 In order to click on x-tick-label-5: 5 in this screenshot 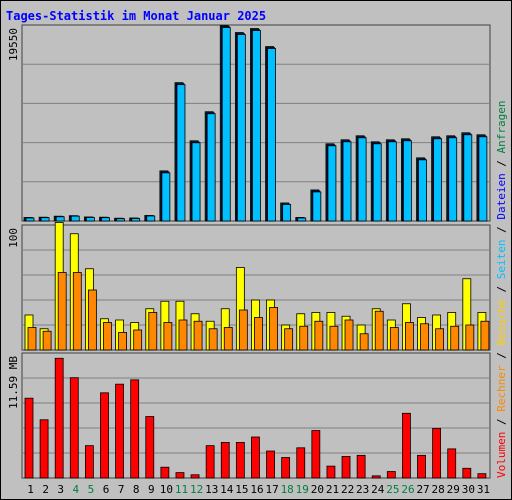, I will do `click(91, 489)`.